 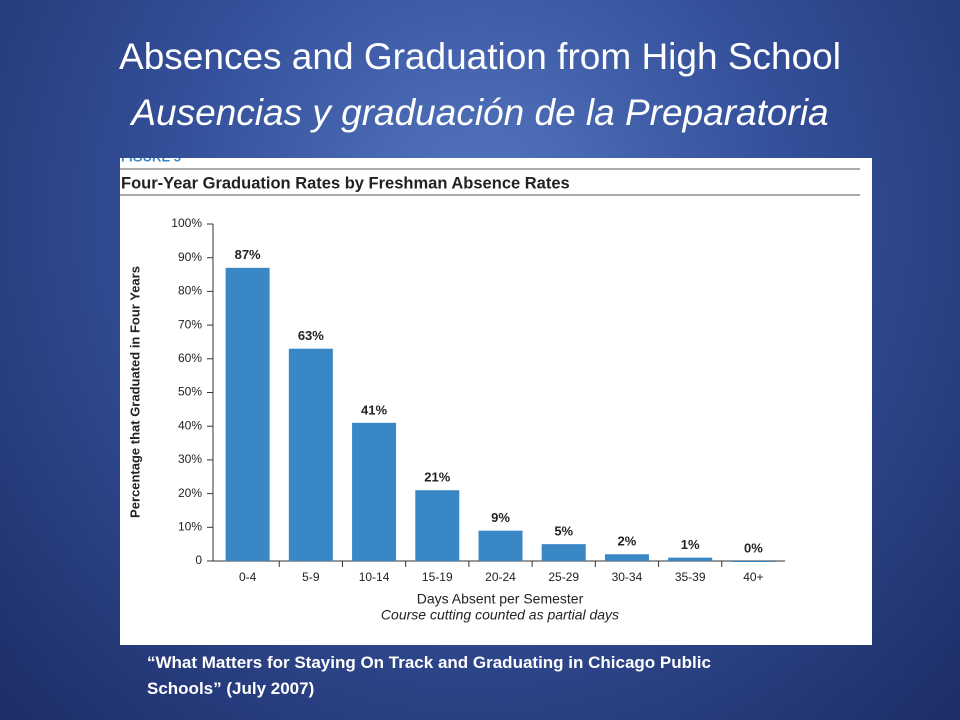 What do you see at coordinates (627, 577) in the screenshot?
I see `x-tick-label: 30-34` at bounding box center [627, 577].